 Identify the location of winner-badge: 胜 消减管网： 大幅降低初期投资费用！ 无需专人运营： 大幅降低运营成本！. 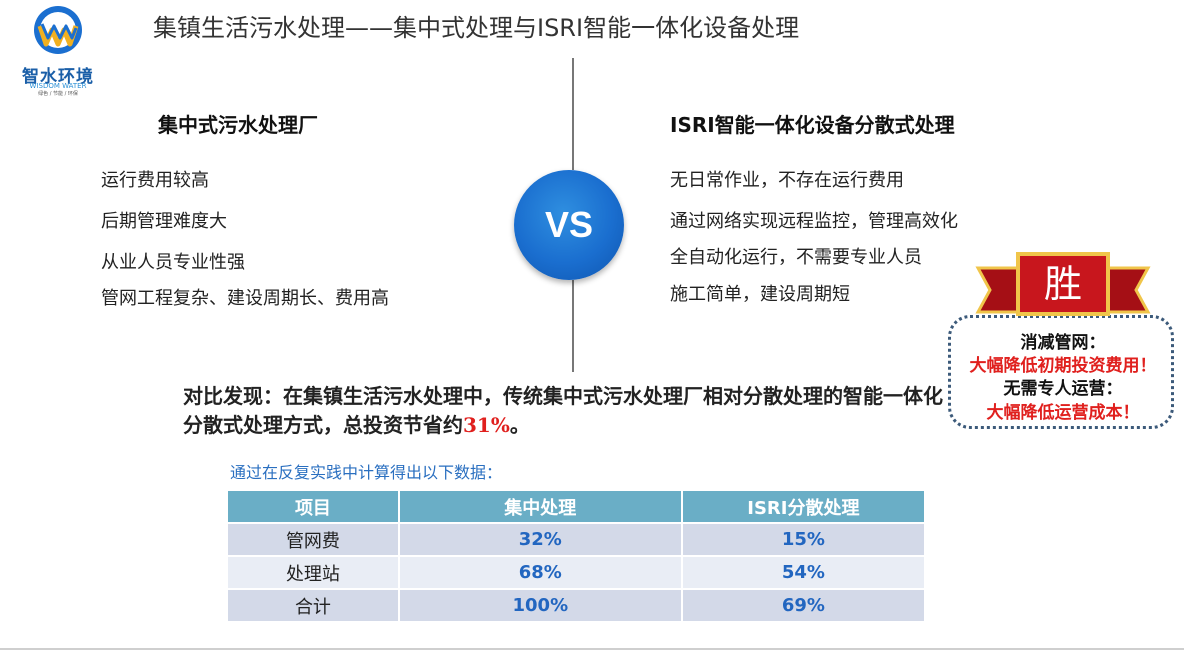
(1063, 345).